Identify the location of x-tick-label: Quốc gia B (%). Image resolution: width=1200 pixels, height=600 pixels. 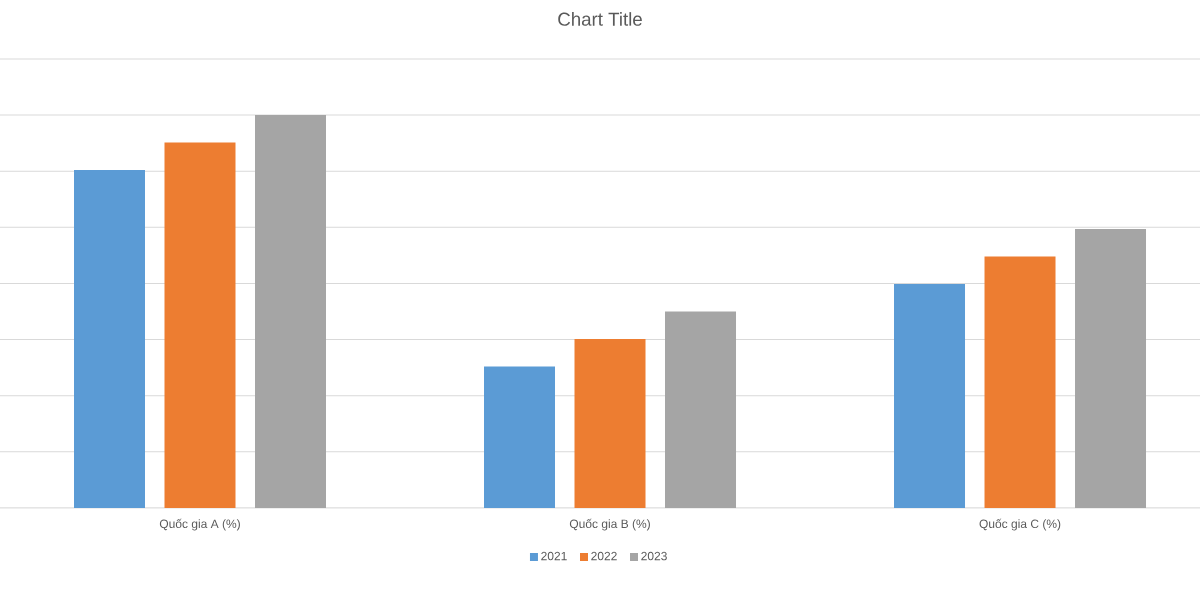
(609, 524).